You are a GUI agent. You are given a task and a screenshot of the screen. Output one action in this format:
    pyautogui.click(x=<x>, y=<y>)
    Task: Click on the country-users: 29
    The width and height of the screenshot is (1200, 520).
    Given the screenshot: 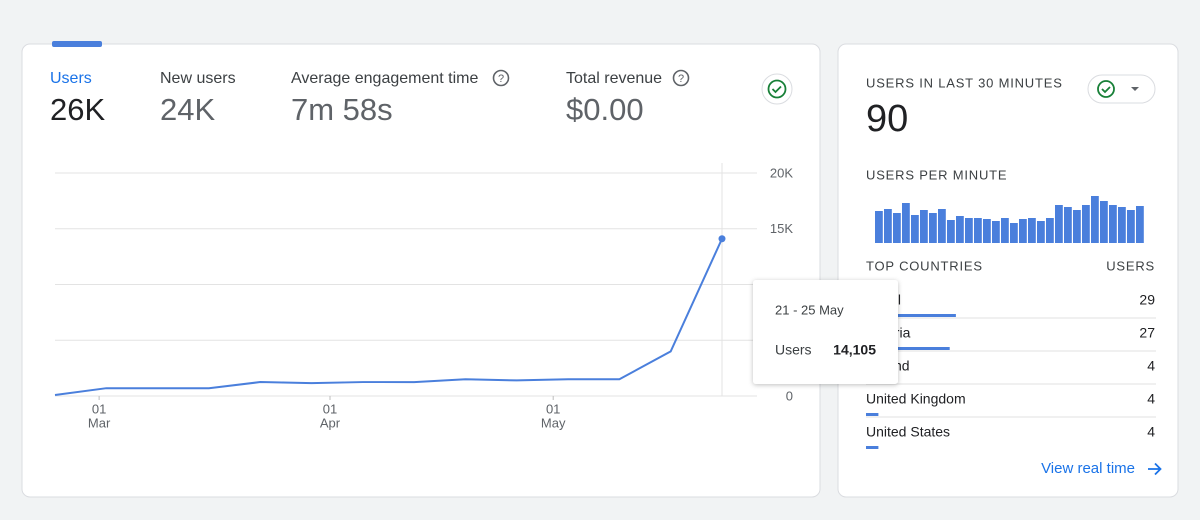 What is the action you would take?
    pyautogui.click(x=1147, y=300)
    